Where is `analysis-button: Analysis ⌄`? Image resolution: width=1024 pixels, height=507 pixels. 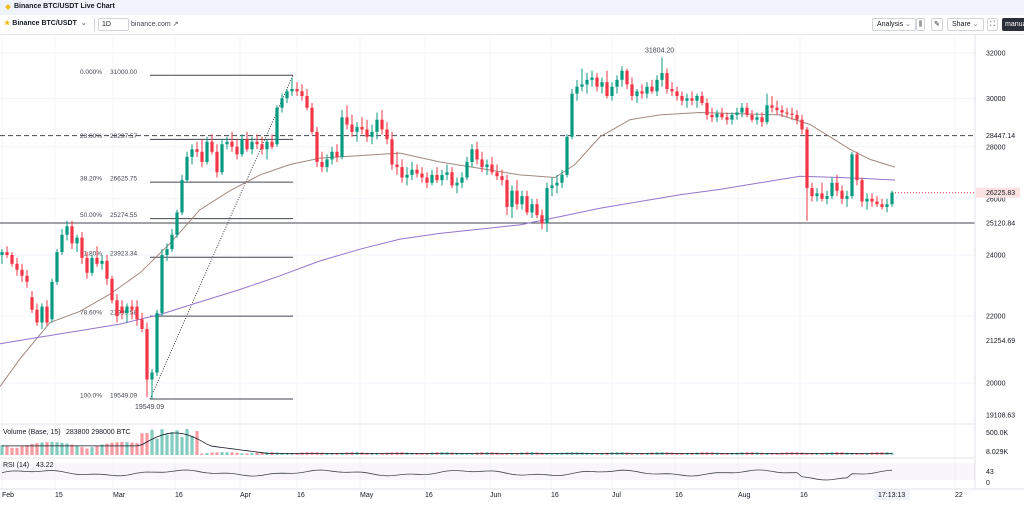
analysis-button: Analysis ⌄ is located at coordinates (894, 24).